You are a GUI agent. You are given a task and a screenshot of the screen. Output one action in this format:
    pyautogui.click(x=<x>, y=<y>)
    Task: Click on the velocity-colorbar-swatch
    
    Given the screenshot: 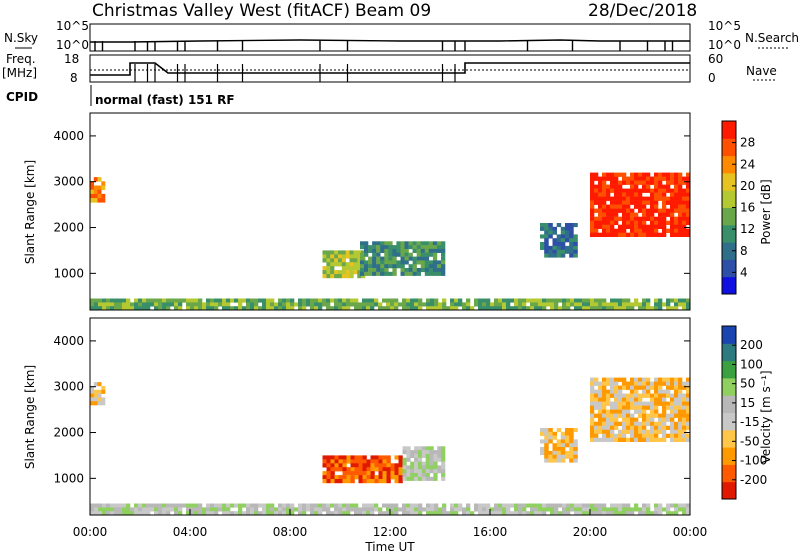 What is the action you would take?
    pyautogui.click(x=729, y=438)
    